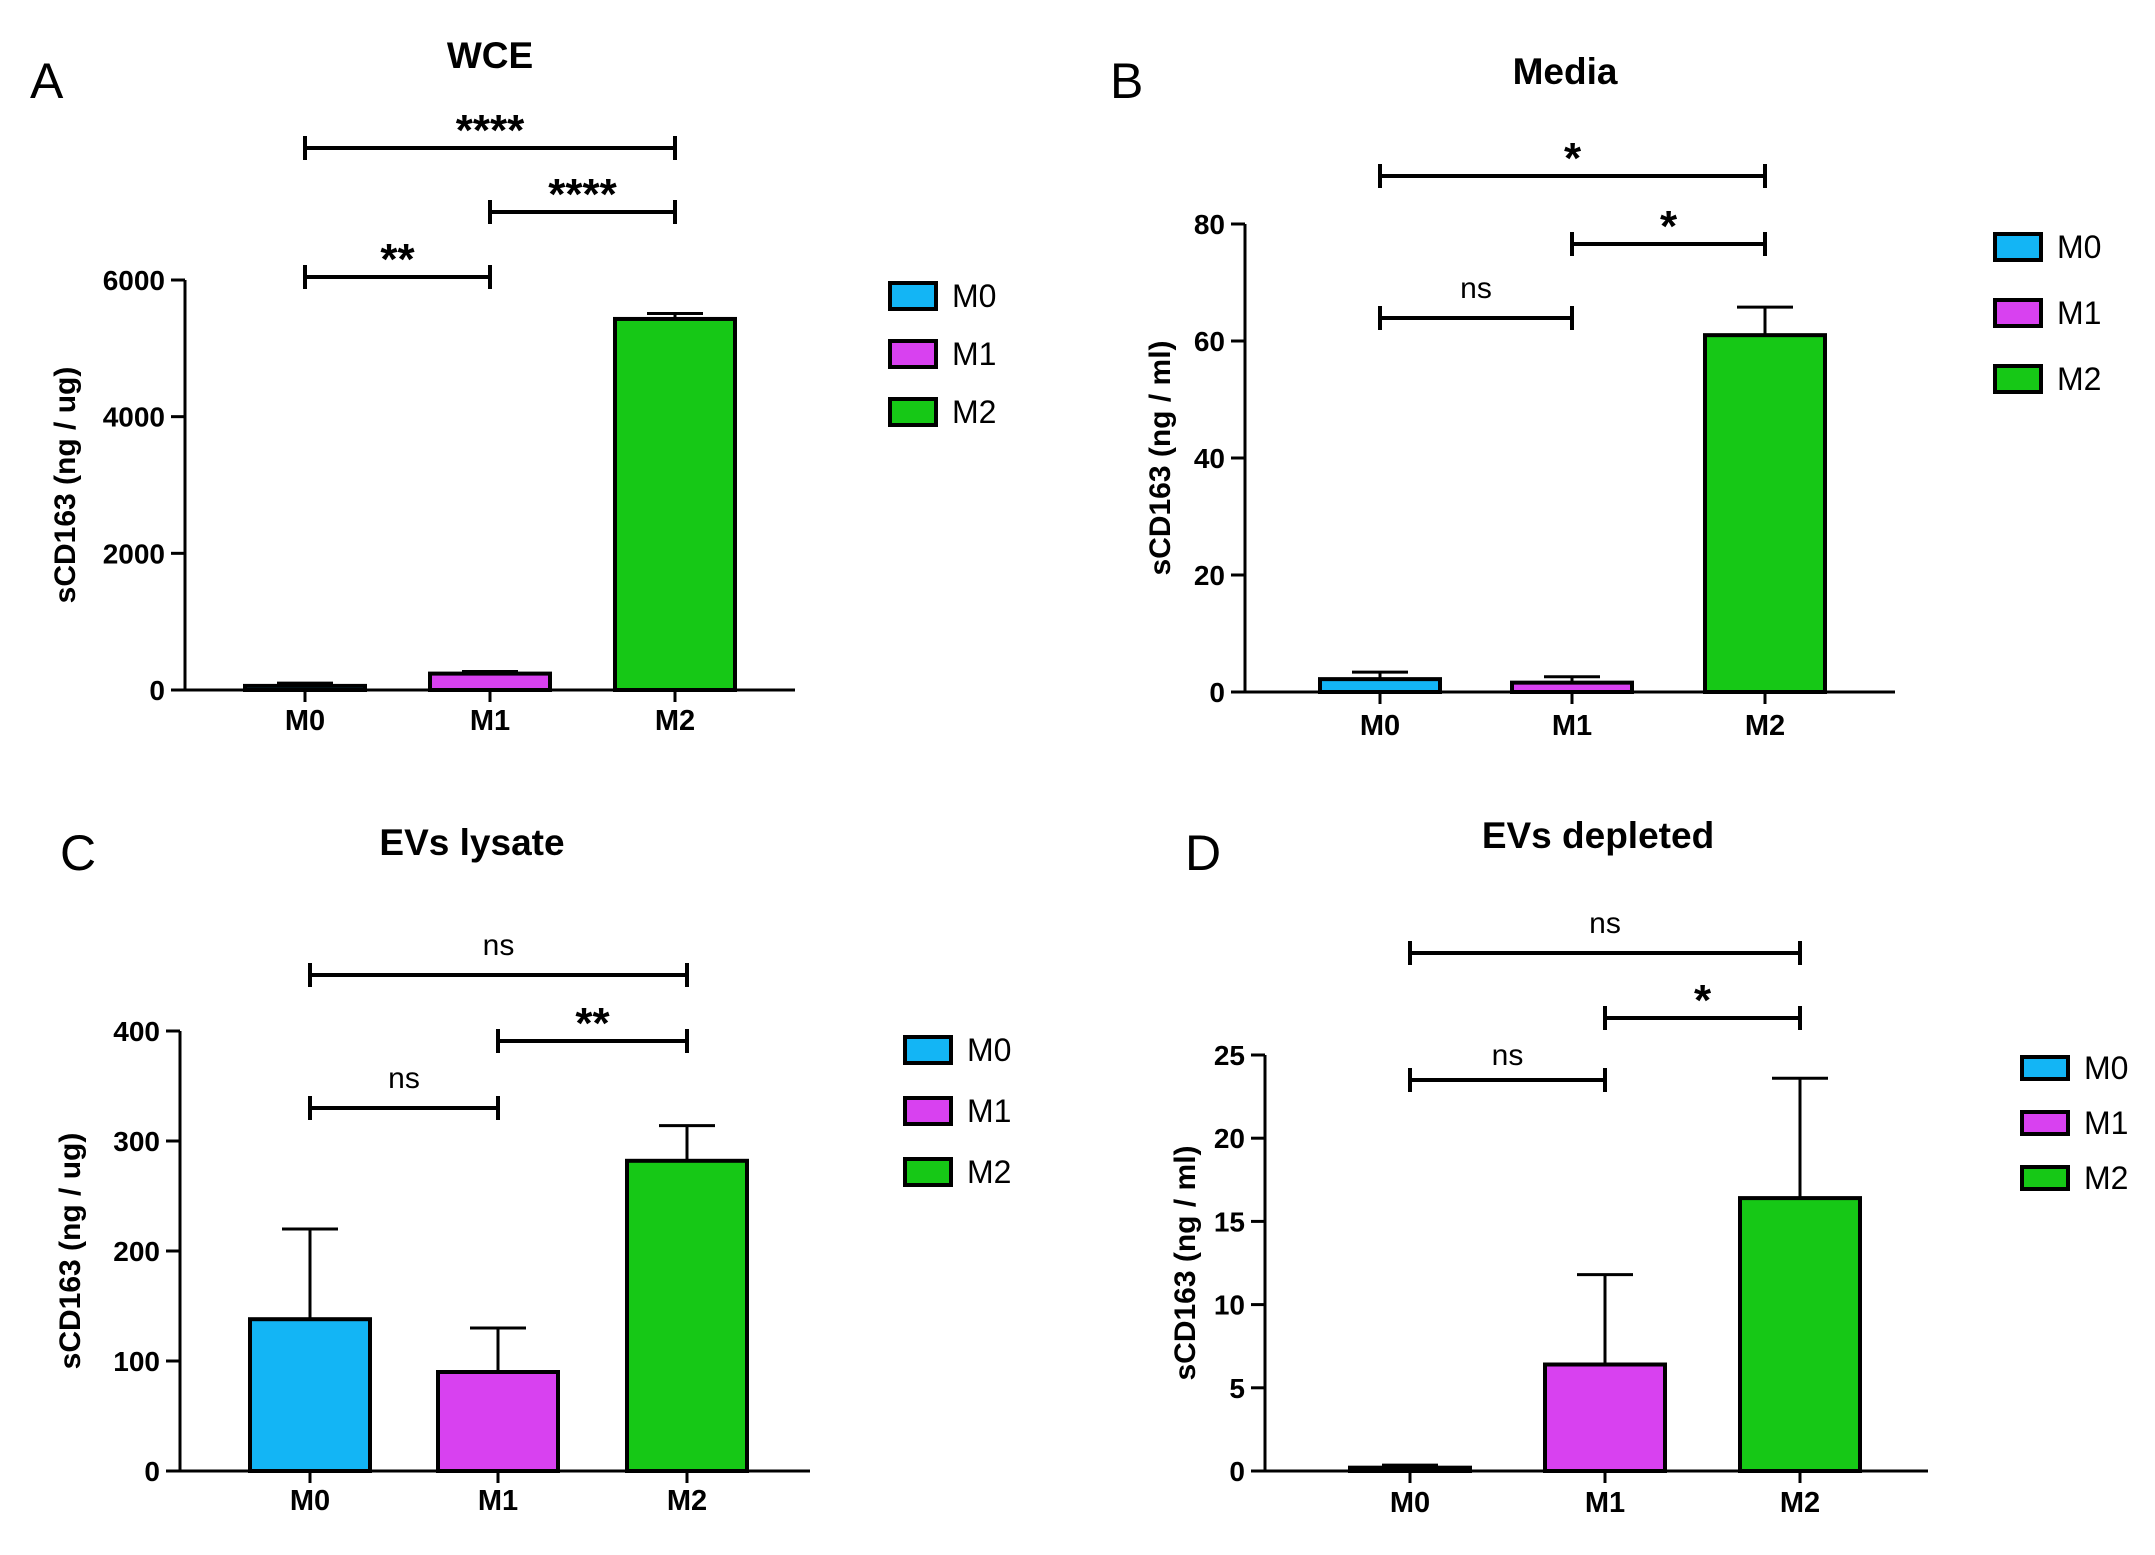 This screenshot has height=1555, width=2155. What do you see at coordinates (134, 280) in the screenshot?
I see `y-tick-label: 6000` at bounding box center [134, 280].